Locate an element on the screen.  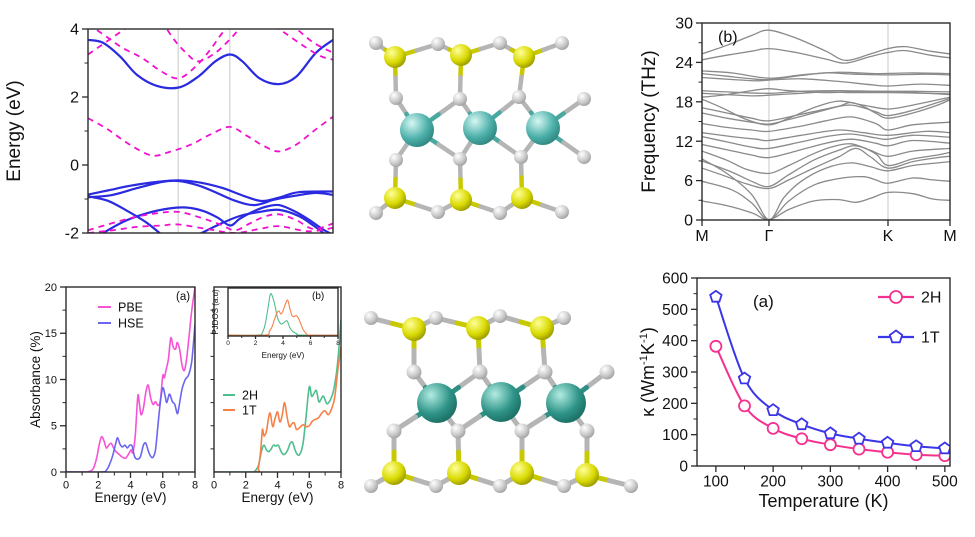
series-2H is located at coordinates (277, 395).